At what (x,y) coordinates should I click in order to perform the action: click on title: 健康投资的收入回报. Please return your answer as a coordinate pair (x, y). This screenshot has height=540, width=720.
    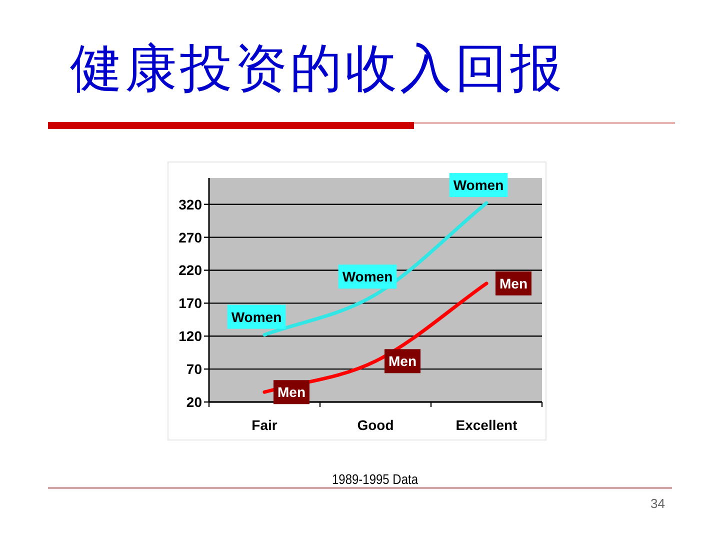
    Looking at the image, I should click on (316, 69).